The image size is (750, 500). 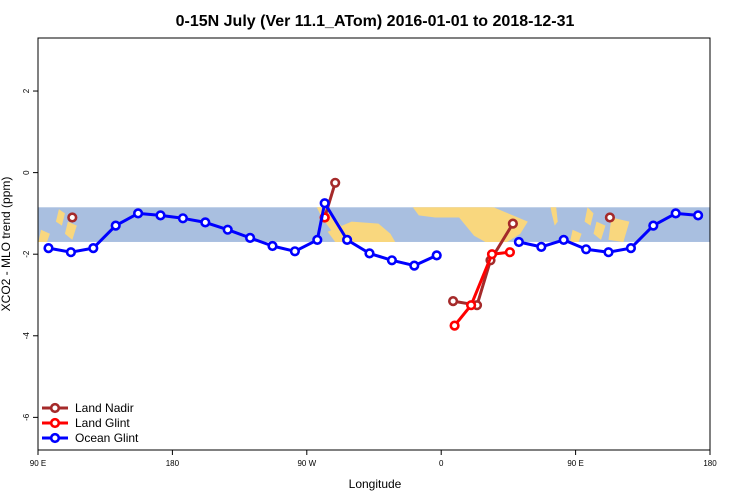 I want to click on legend-marker-land-glint, so click(x=55, y=423).